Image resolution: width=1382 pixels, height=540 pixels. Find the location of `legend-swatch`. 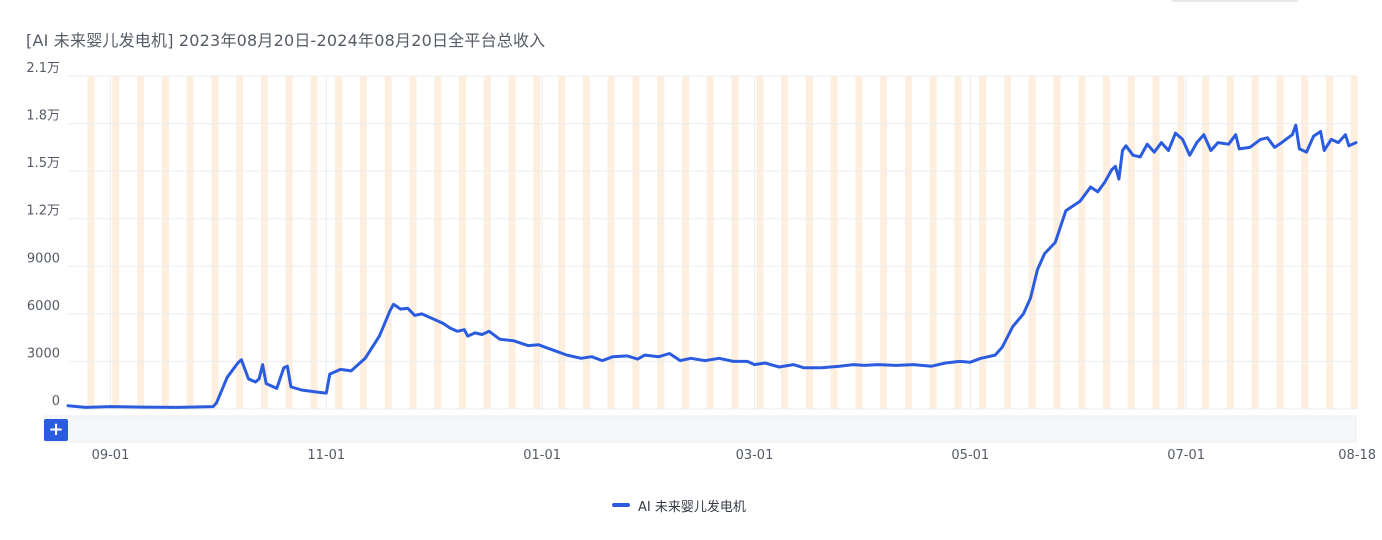

legend-swatch is located at coordinates (621, 505).